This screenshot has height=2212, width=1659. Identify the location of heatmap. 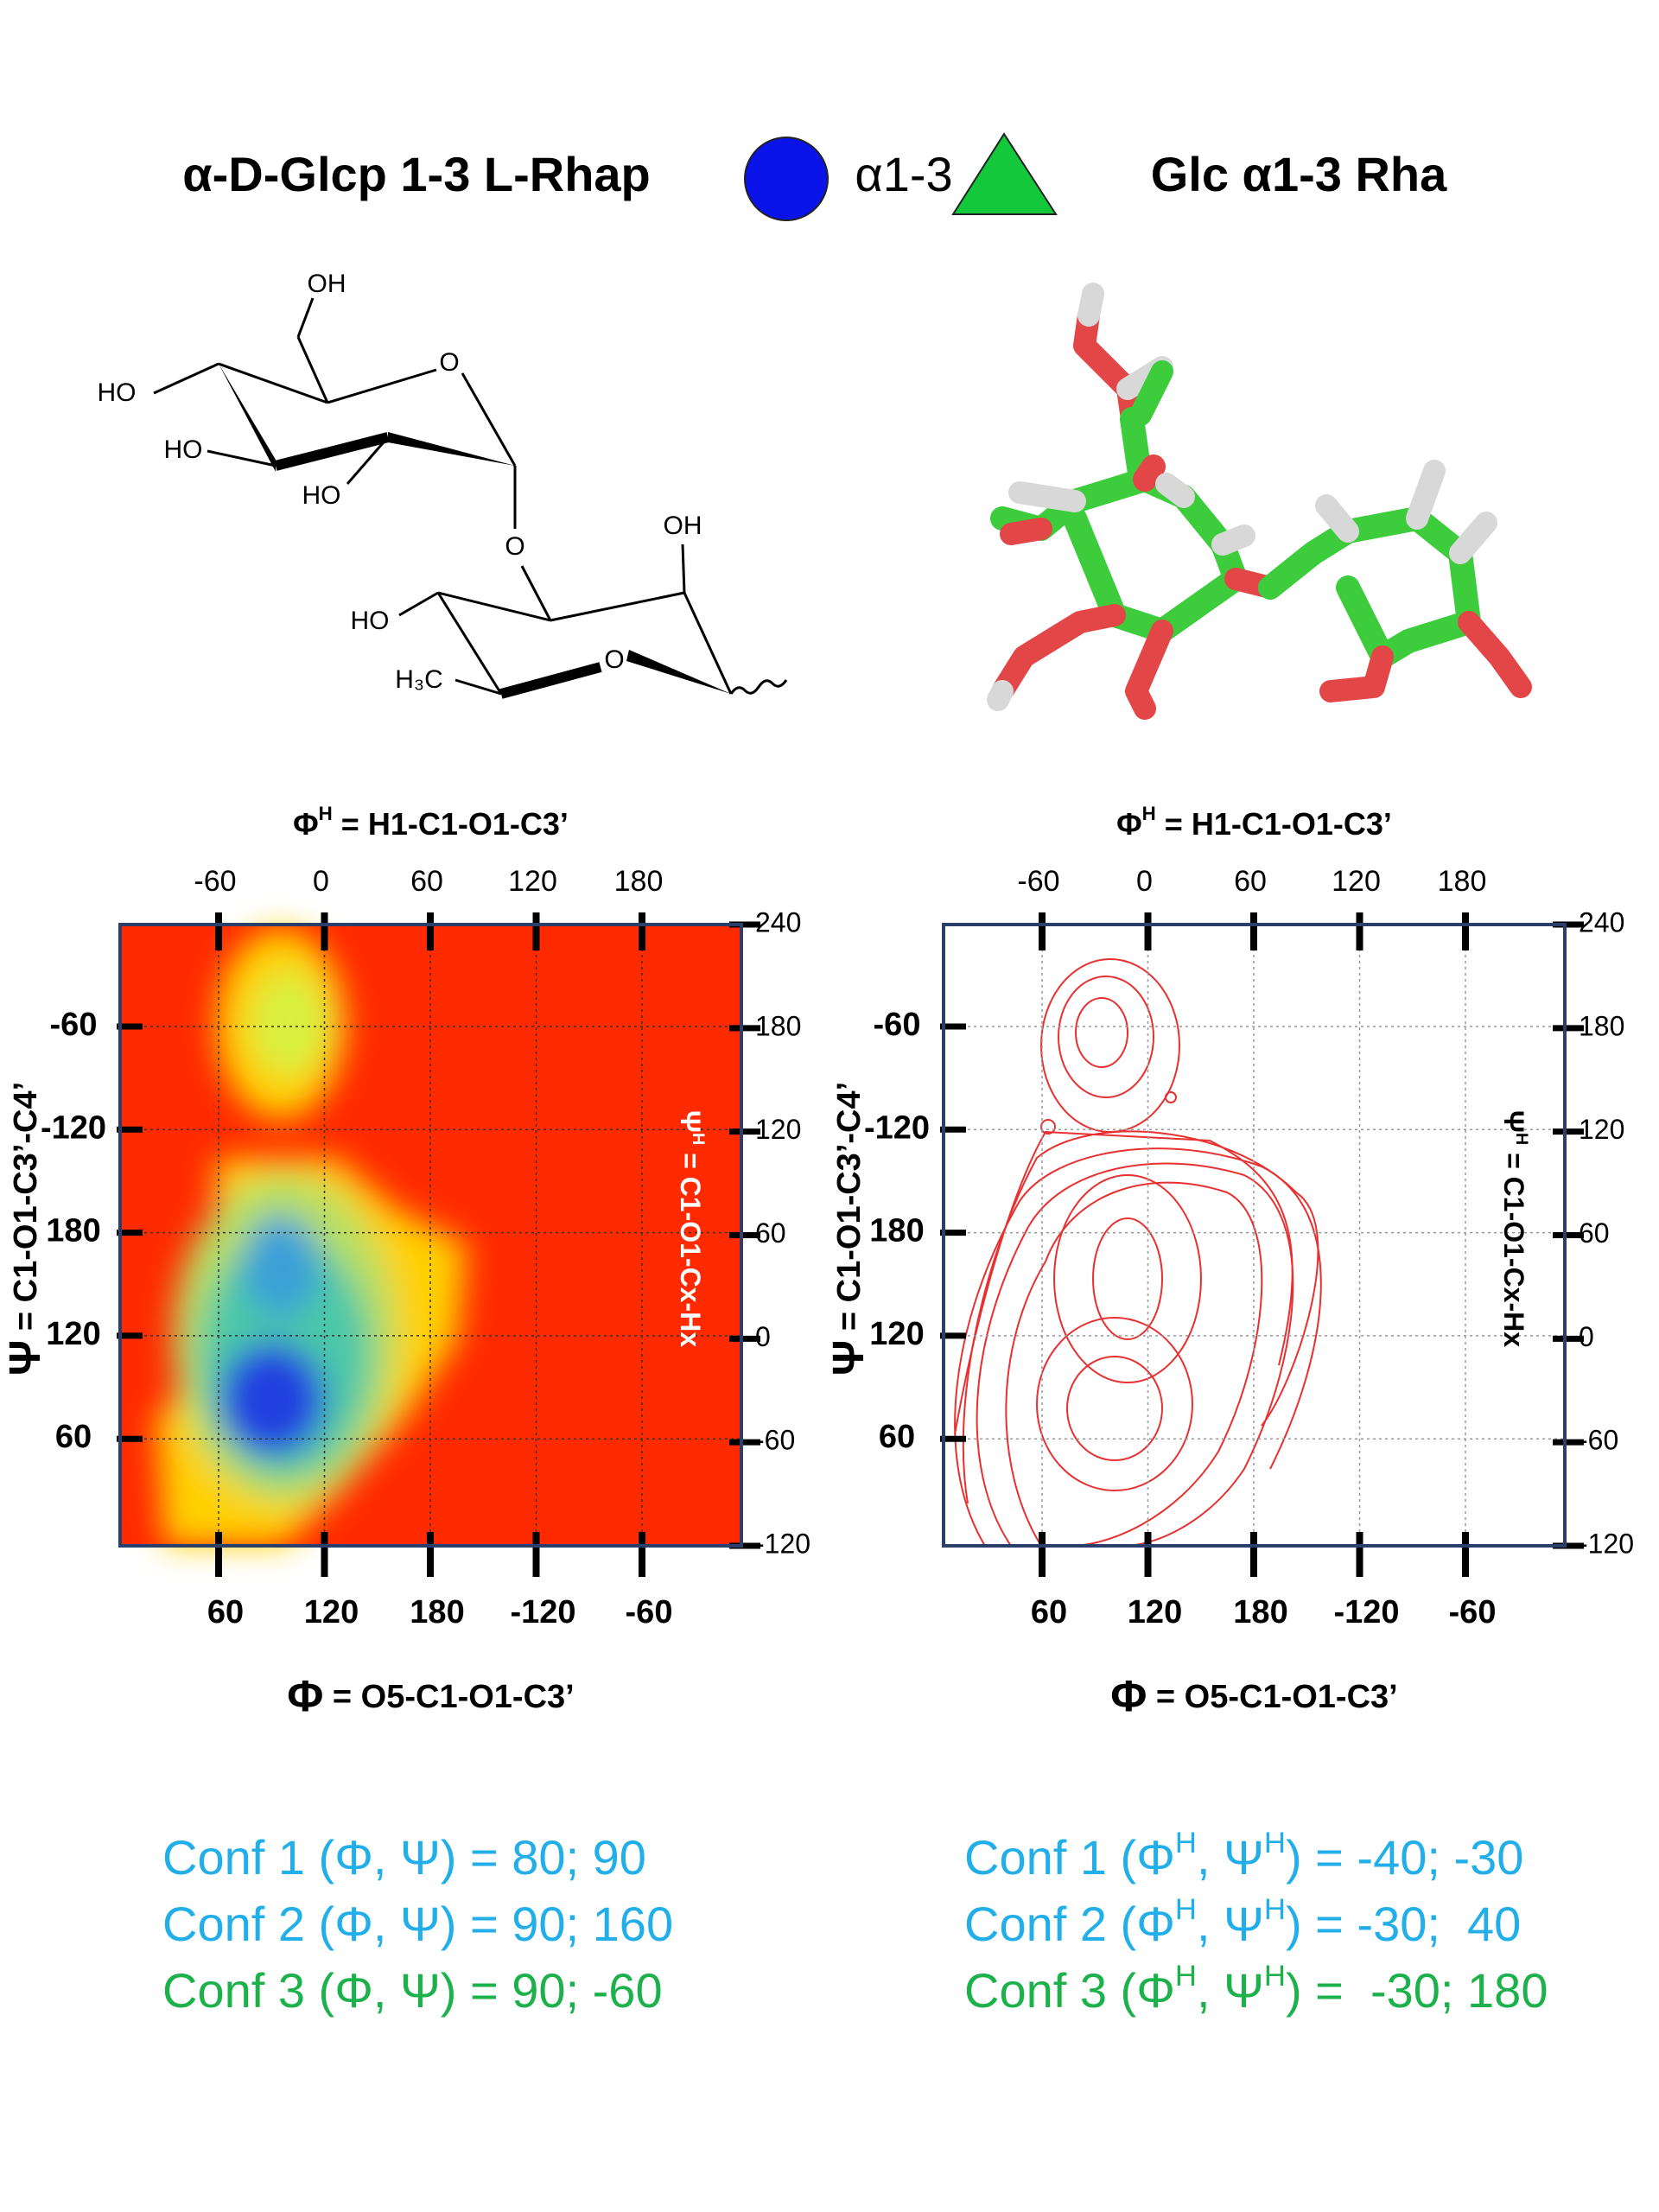
(430, 1235).